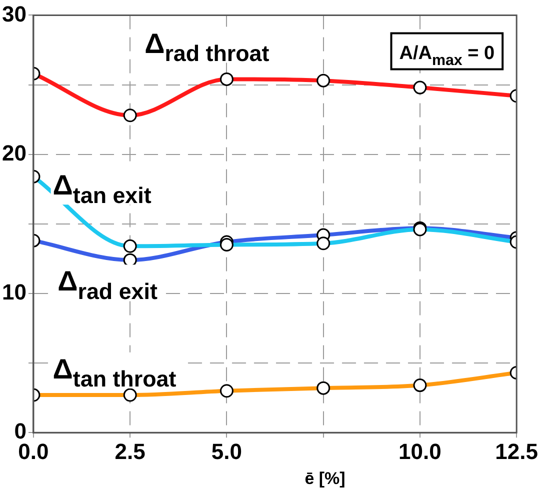 The width and height of the screenshot is (540, 492). Describe the element at coordinates (420, 451) in the screenshot. I see `x-tick-label: 10.0` at that location.